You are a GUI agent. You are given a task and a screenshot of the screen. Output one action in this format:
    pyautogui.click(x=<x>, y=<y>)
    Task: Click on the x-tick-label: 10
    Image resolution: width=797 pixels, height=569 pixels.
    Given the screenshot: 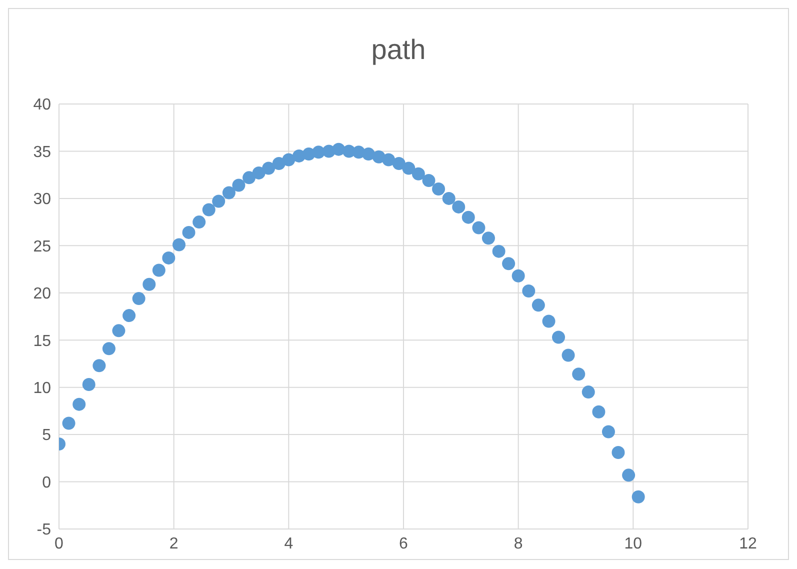 What is the action you would take?
    pyautogui.click(x=633, y=543)
    